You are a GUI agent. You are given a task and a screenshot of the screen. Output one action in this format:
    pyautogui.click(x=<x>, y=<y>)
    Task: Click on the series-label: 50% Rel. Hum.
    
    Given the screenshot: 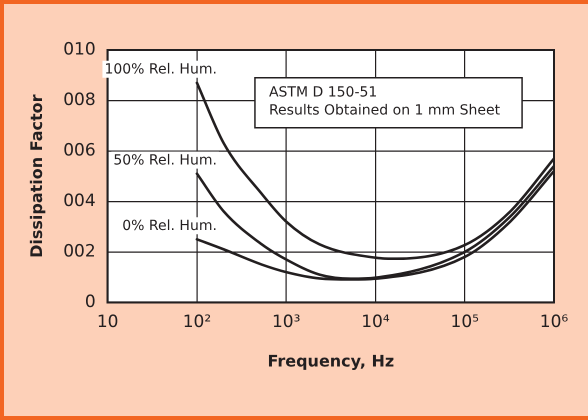 What is the action you would take?
    pyautogui.click(x=165, y=160)
    